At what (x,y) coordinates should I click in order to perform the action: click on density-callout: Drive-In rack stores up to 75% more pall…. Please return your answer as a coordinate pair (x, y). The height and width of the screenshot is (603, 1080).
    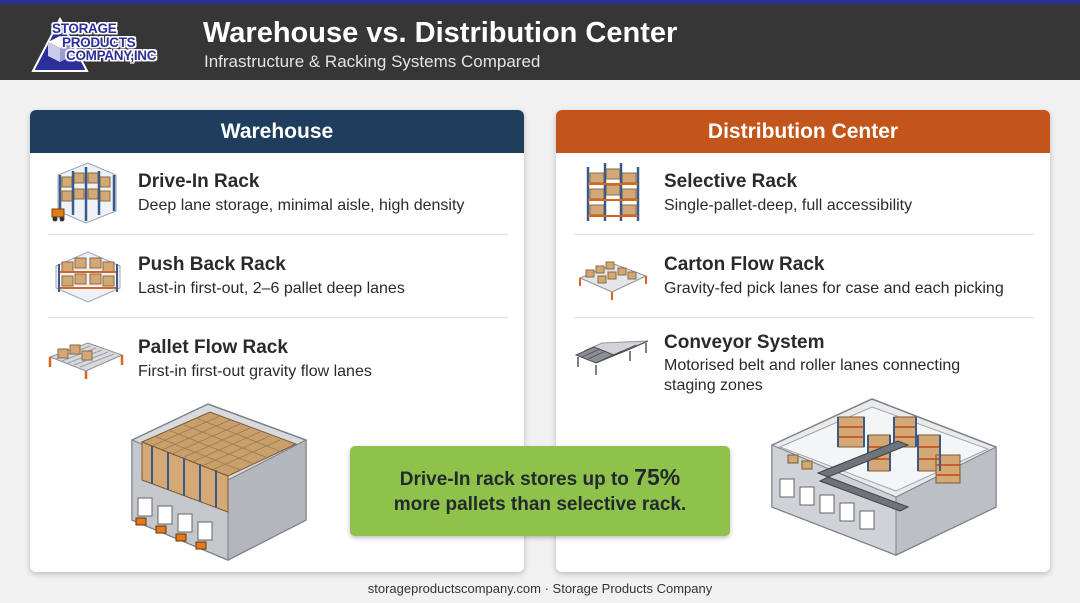
    Looking at the image, I should click on (540, 491).